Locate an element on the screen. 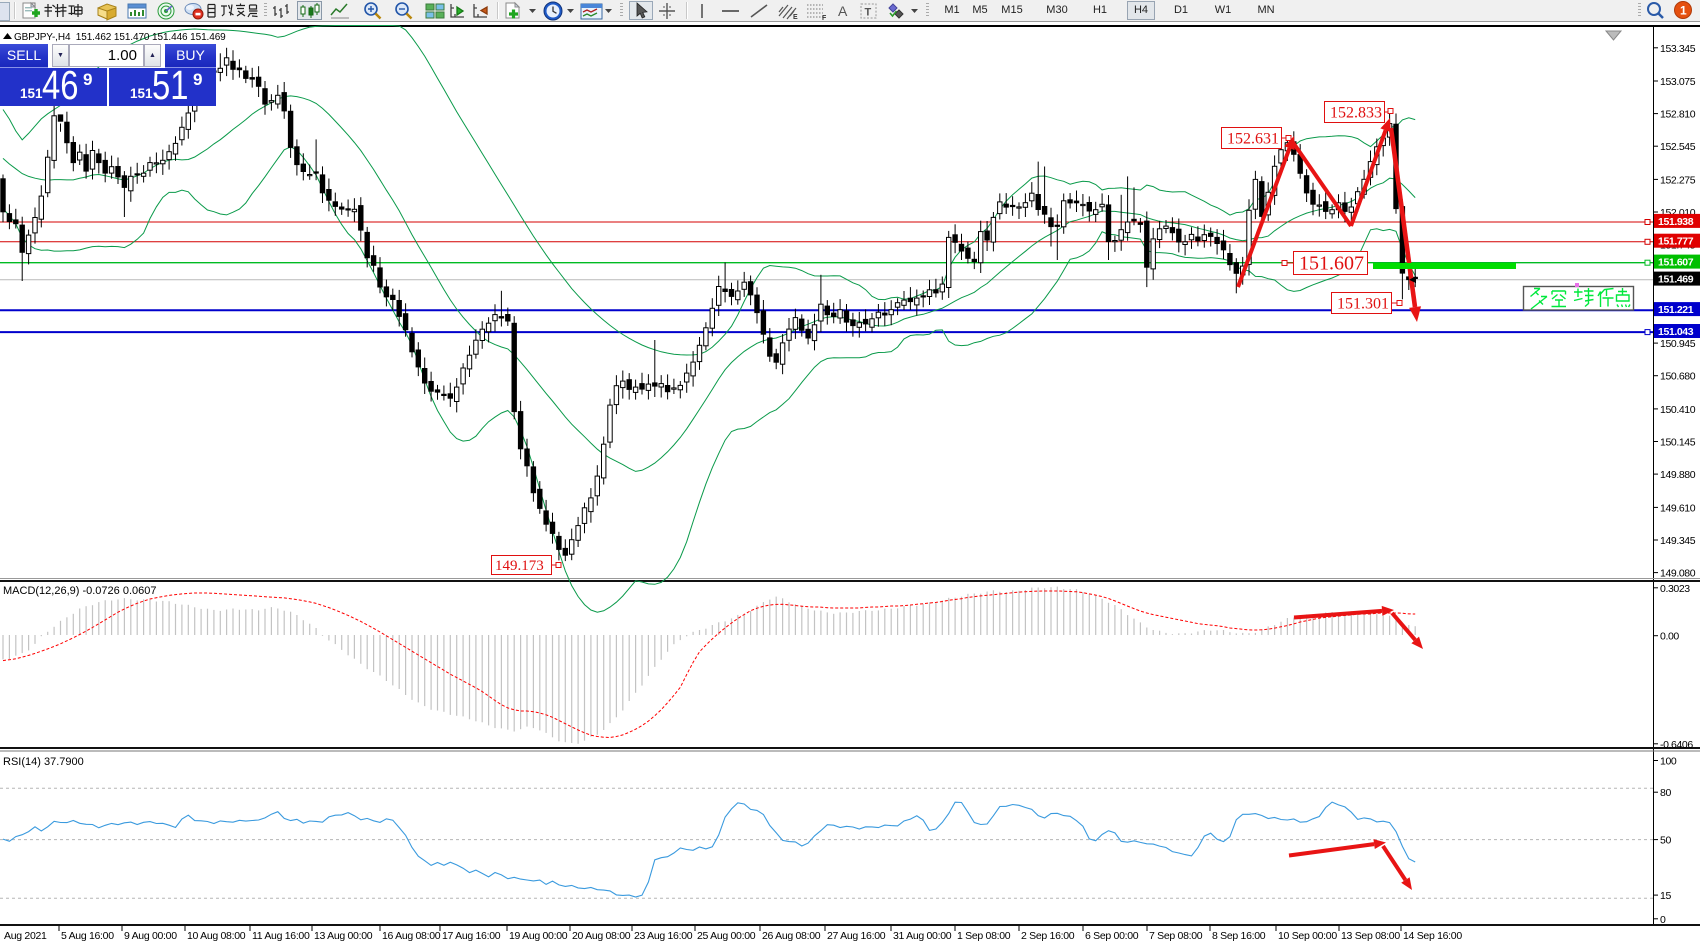  svg-text: 80 is located at coordinates (1665, 793).